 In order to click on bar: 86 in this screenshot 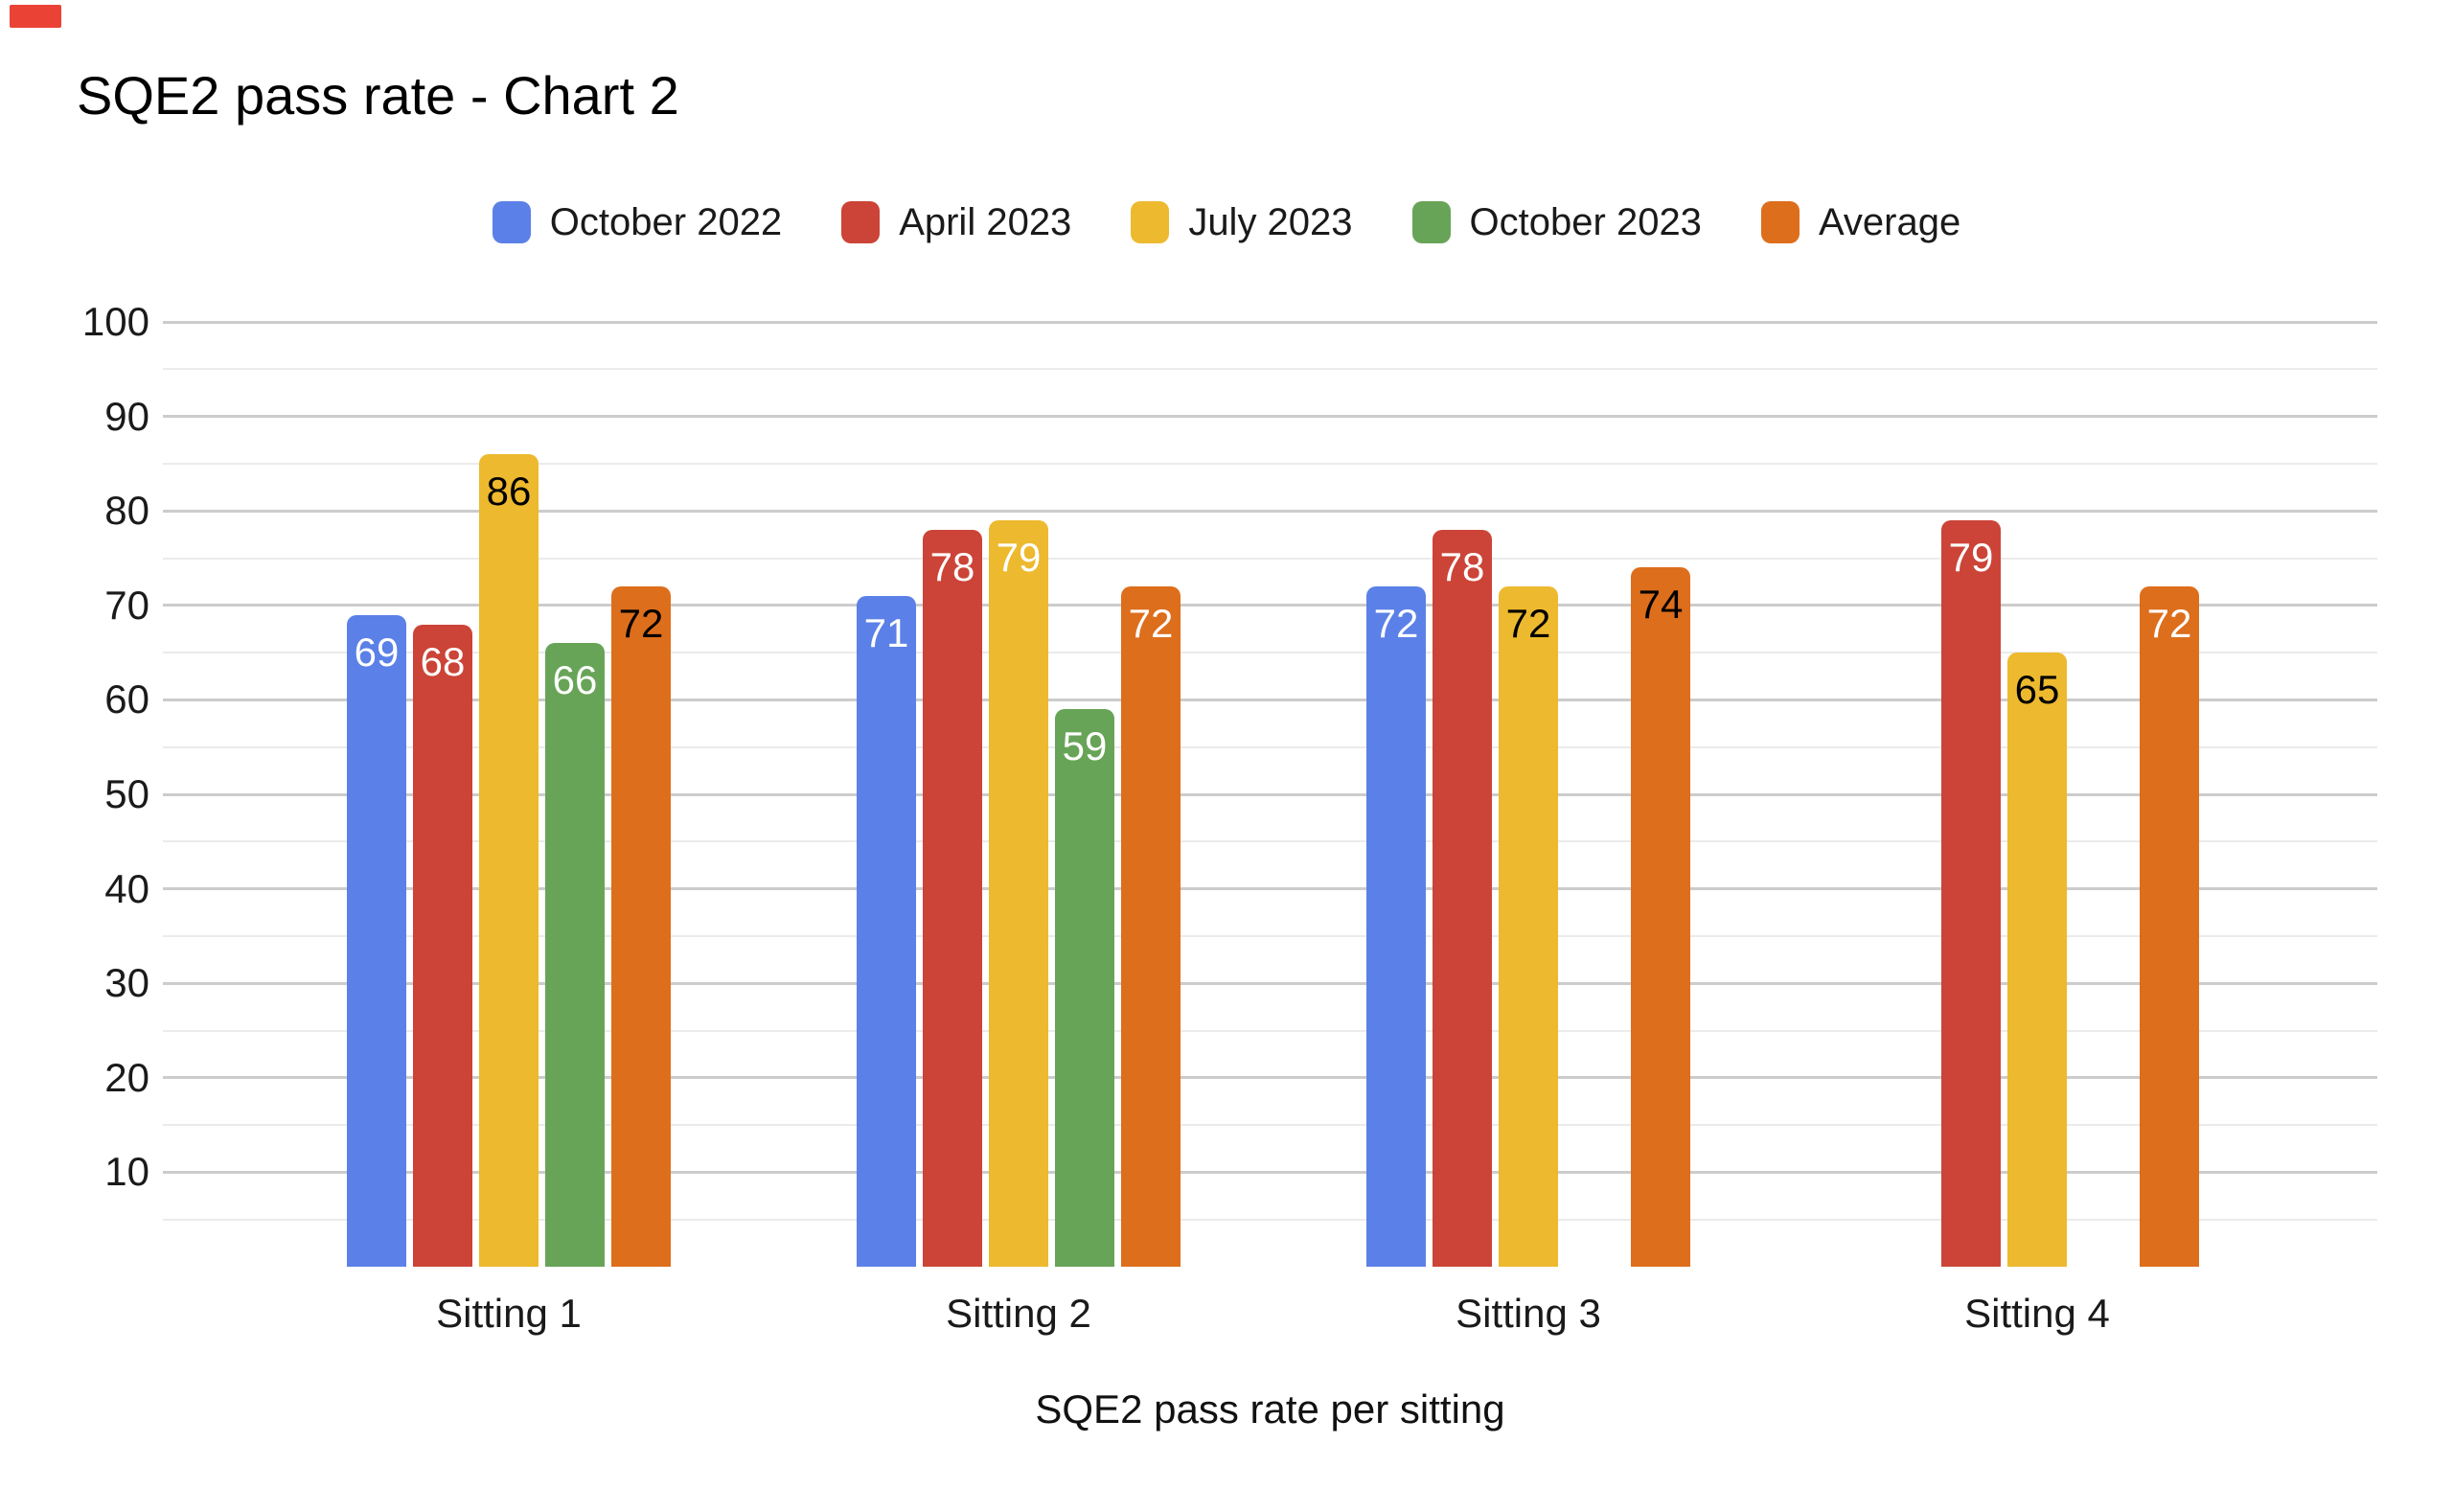, I will do `click(509, 860)`.